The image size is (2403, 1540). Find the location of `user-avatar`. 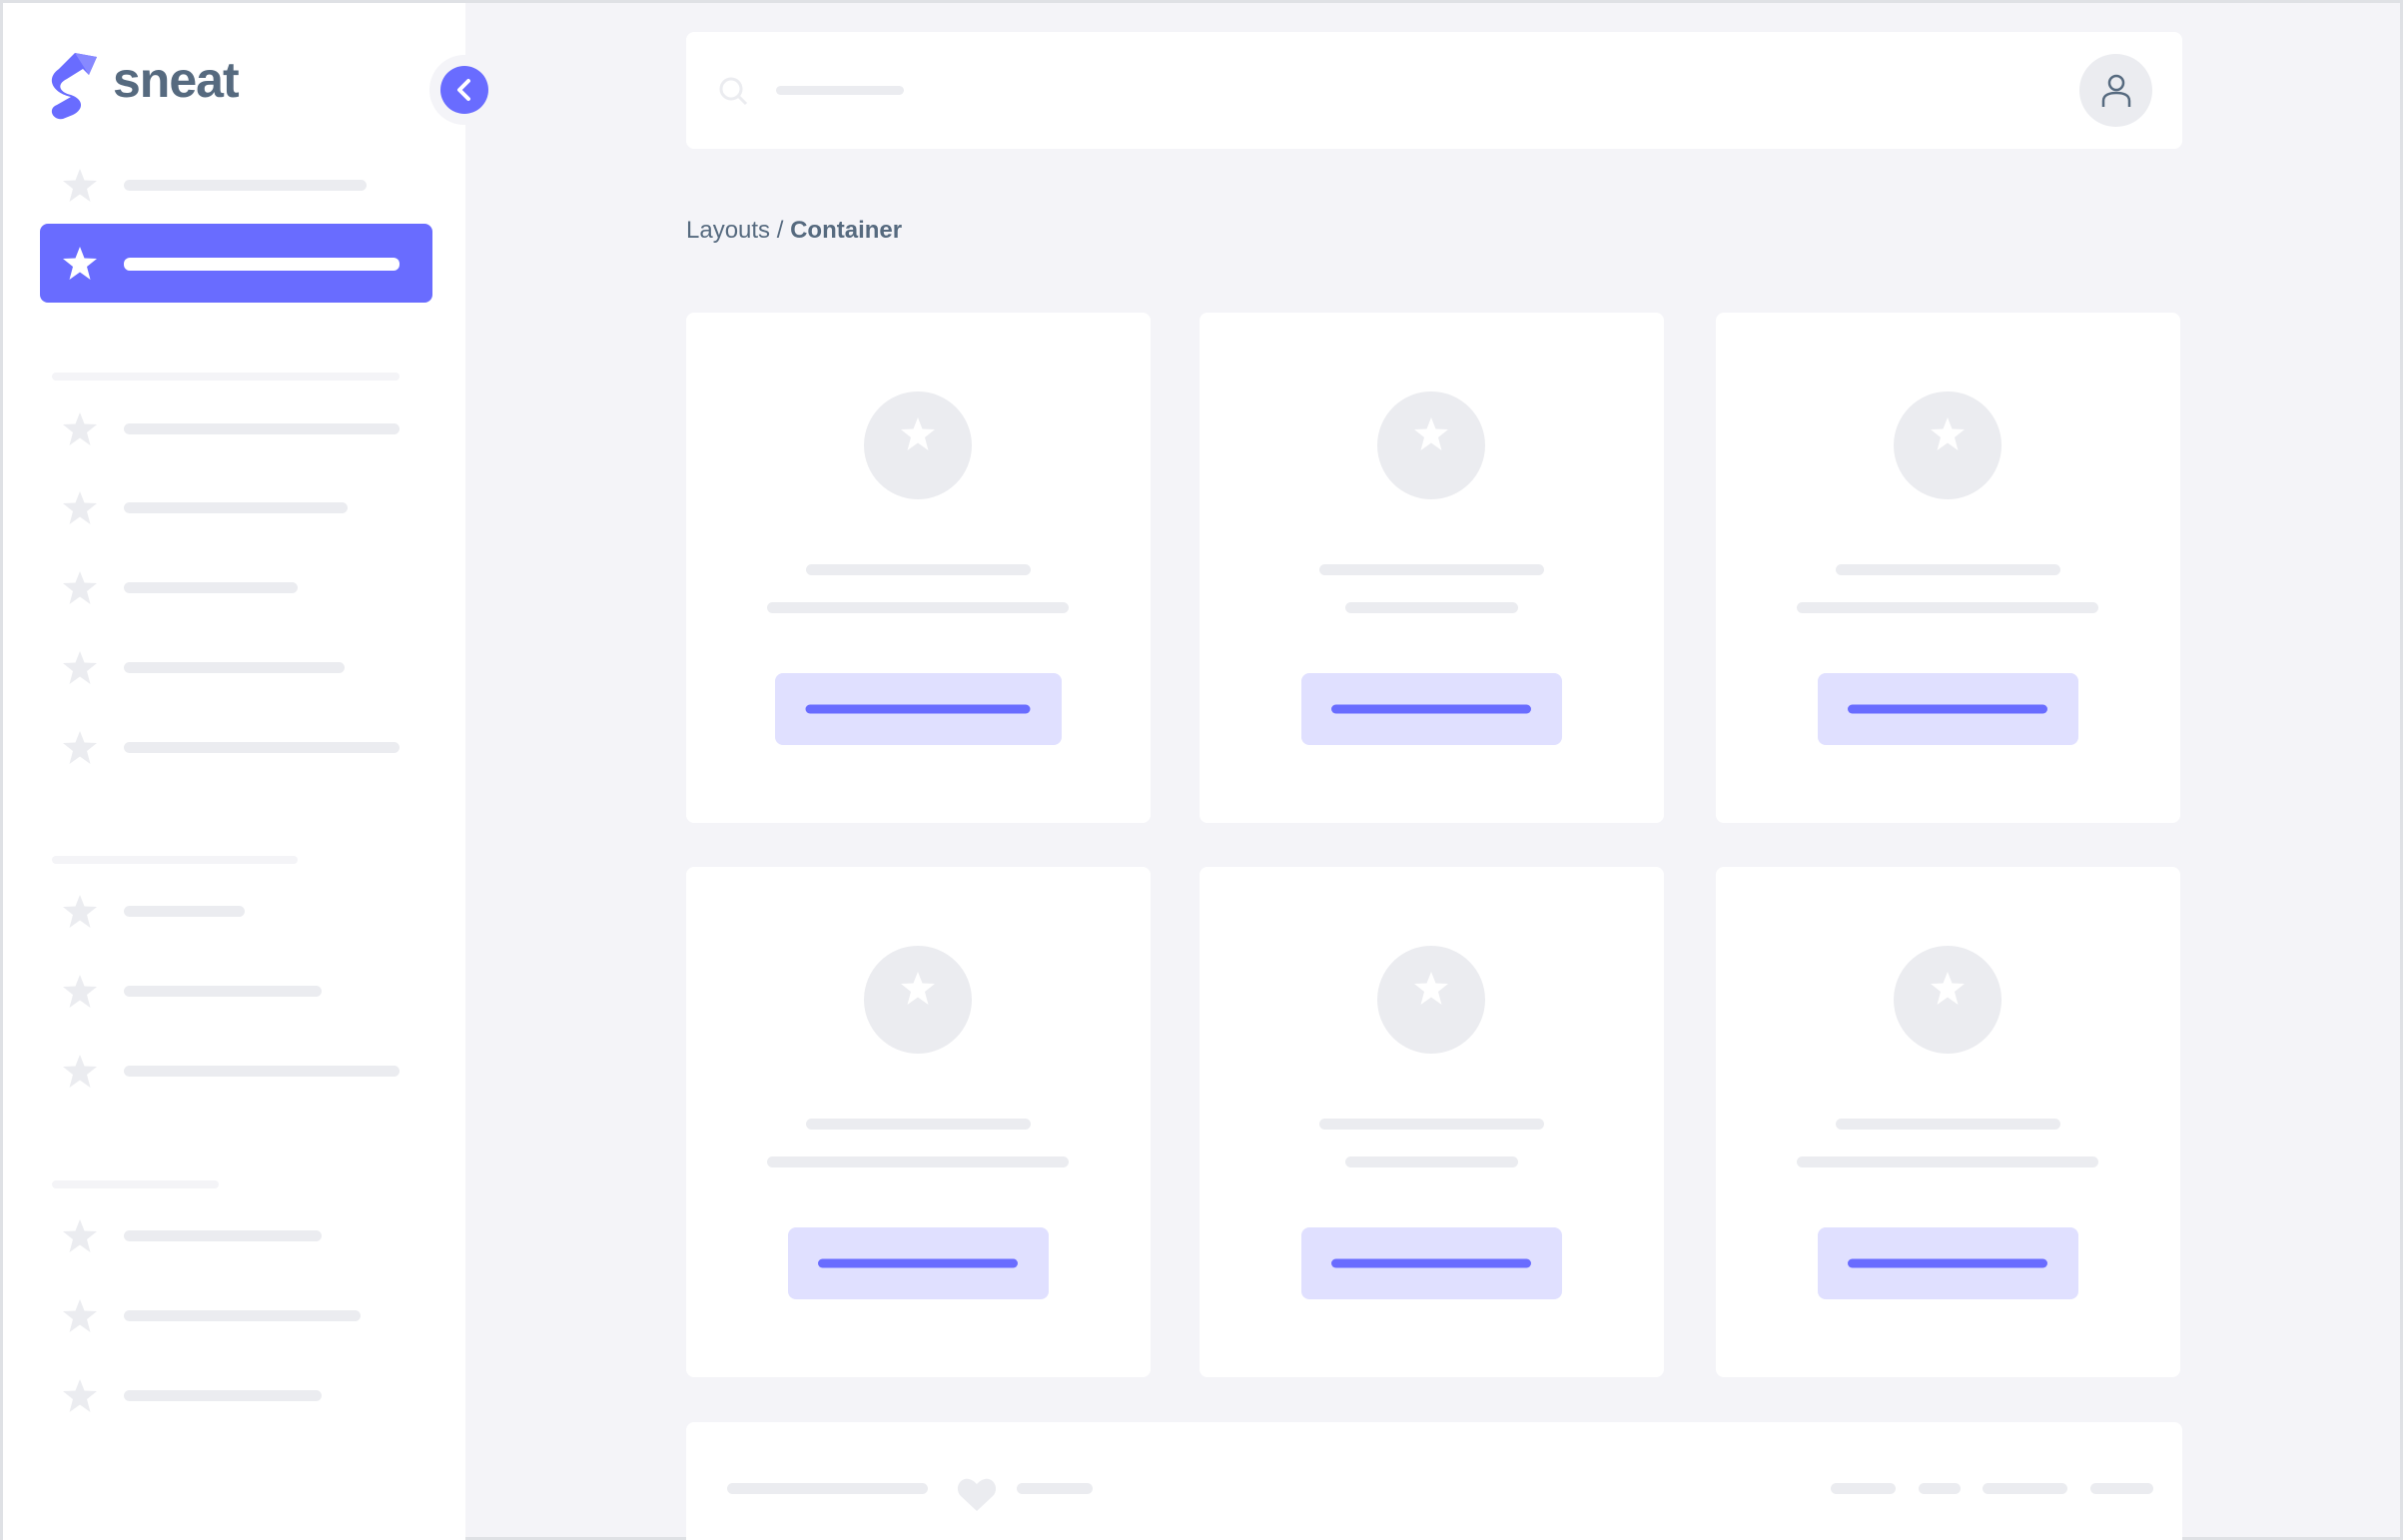

user-avatar is located at coordinates (2116, 90).